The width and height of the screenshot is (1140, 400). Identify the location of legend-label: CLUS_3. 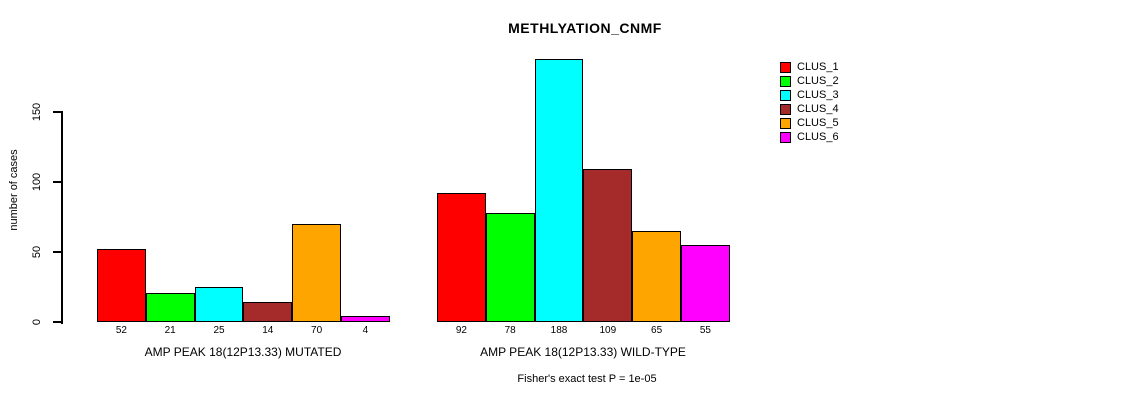
(818, 95).